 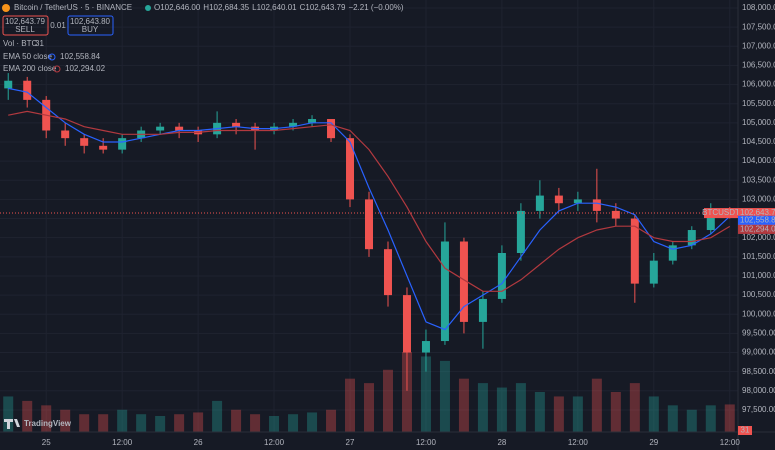 I want to click on ohlc-label: L, so click(x=254, y=7).